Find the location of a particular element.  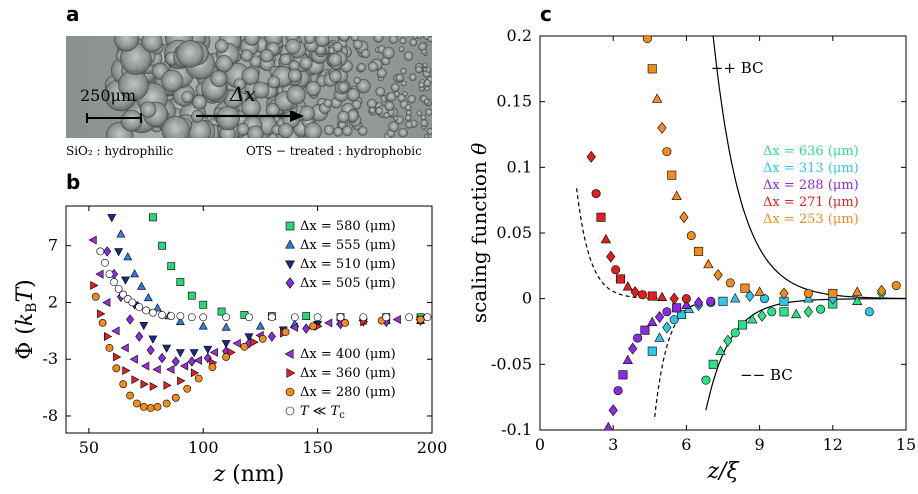

y-tick-label: 0.15 is located at coordinates (514, 101).